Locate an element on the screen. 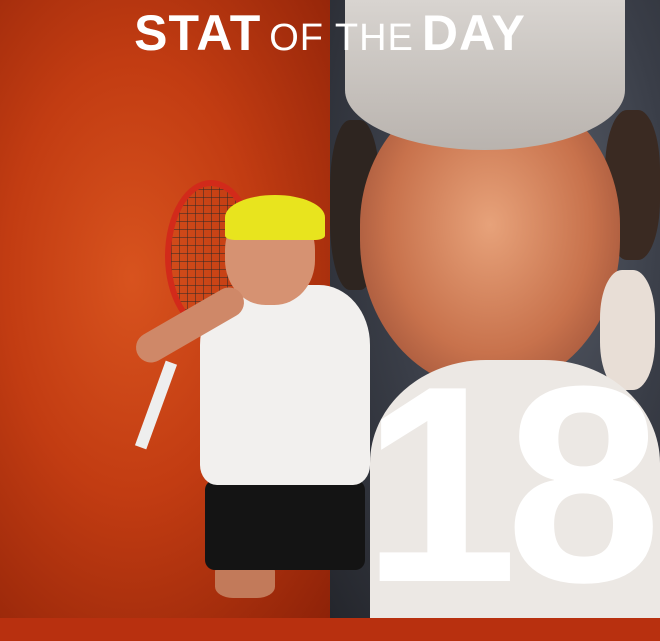  title-of-the: OF THE is located at coordinates (341, 38).